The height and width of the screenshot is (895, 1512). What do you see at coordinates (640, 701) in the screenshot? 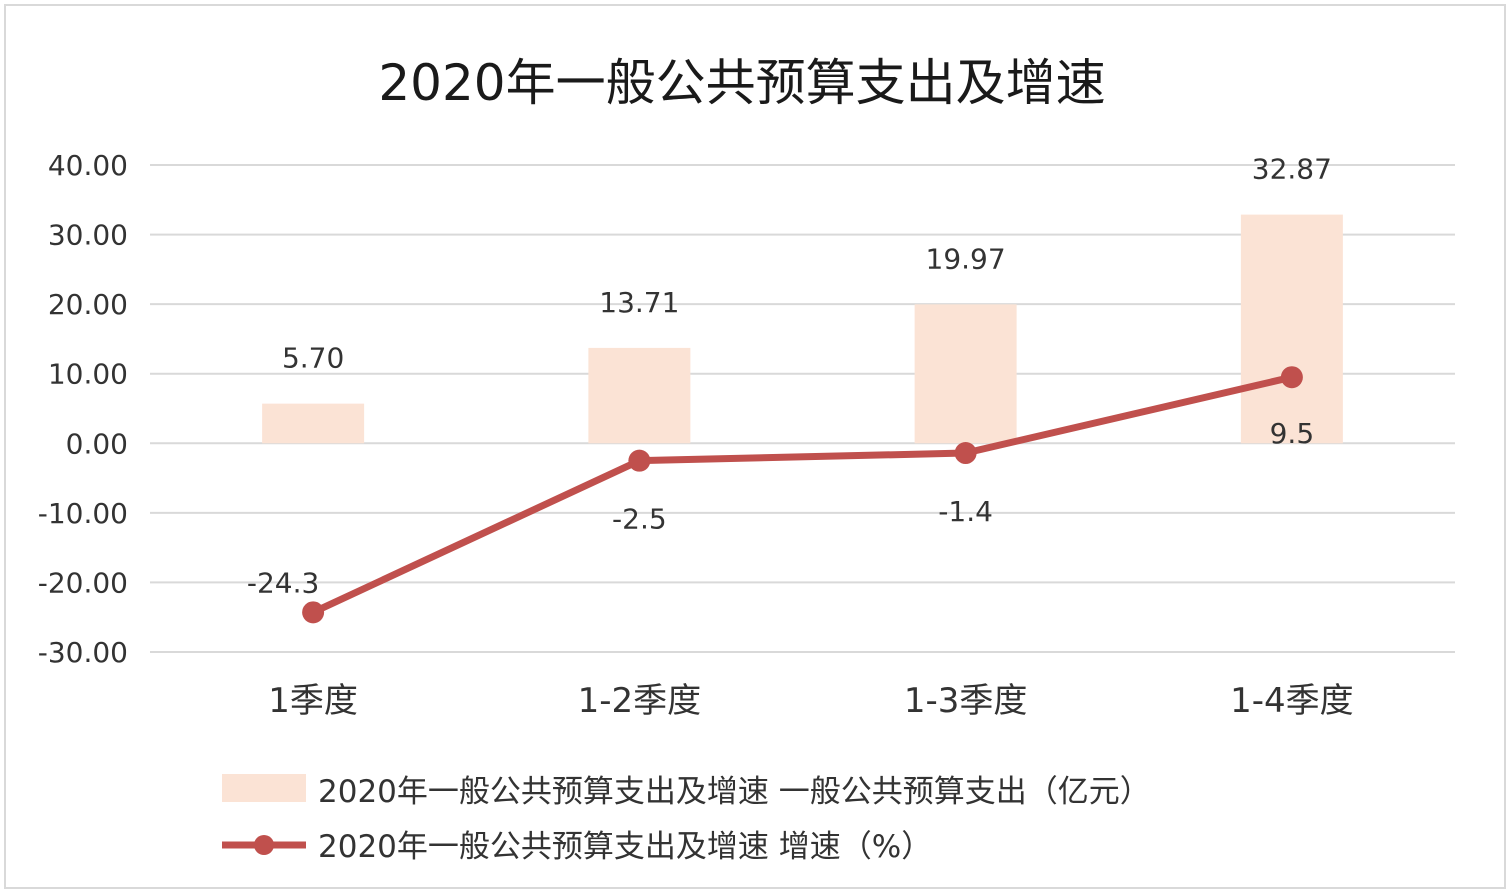
I see `x-category-label: 1-2季度` at bounding box center [640, 701].